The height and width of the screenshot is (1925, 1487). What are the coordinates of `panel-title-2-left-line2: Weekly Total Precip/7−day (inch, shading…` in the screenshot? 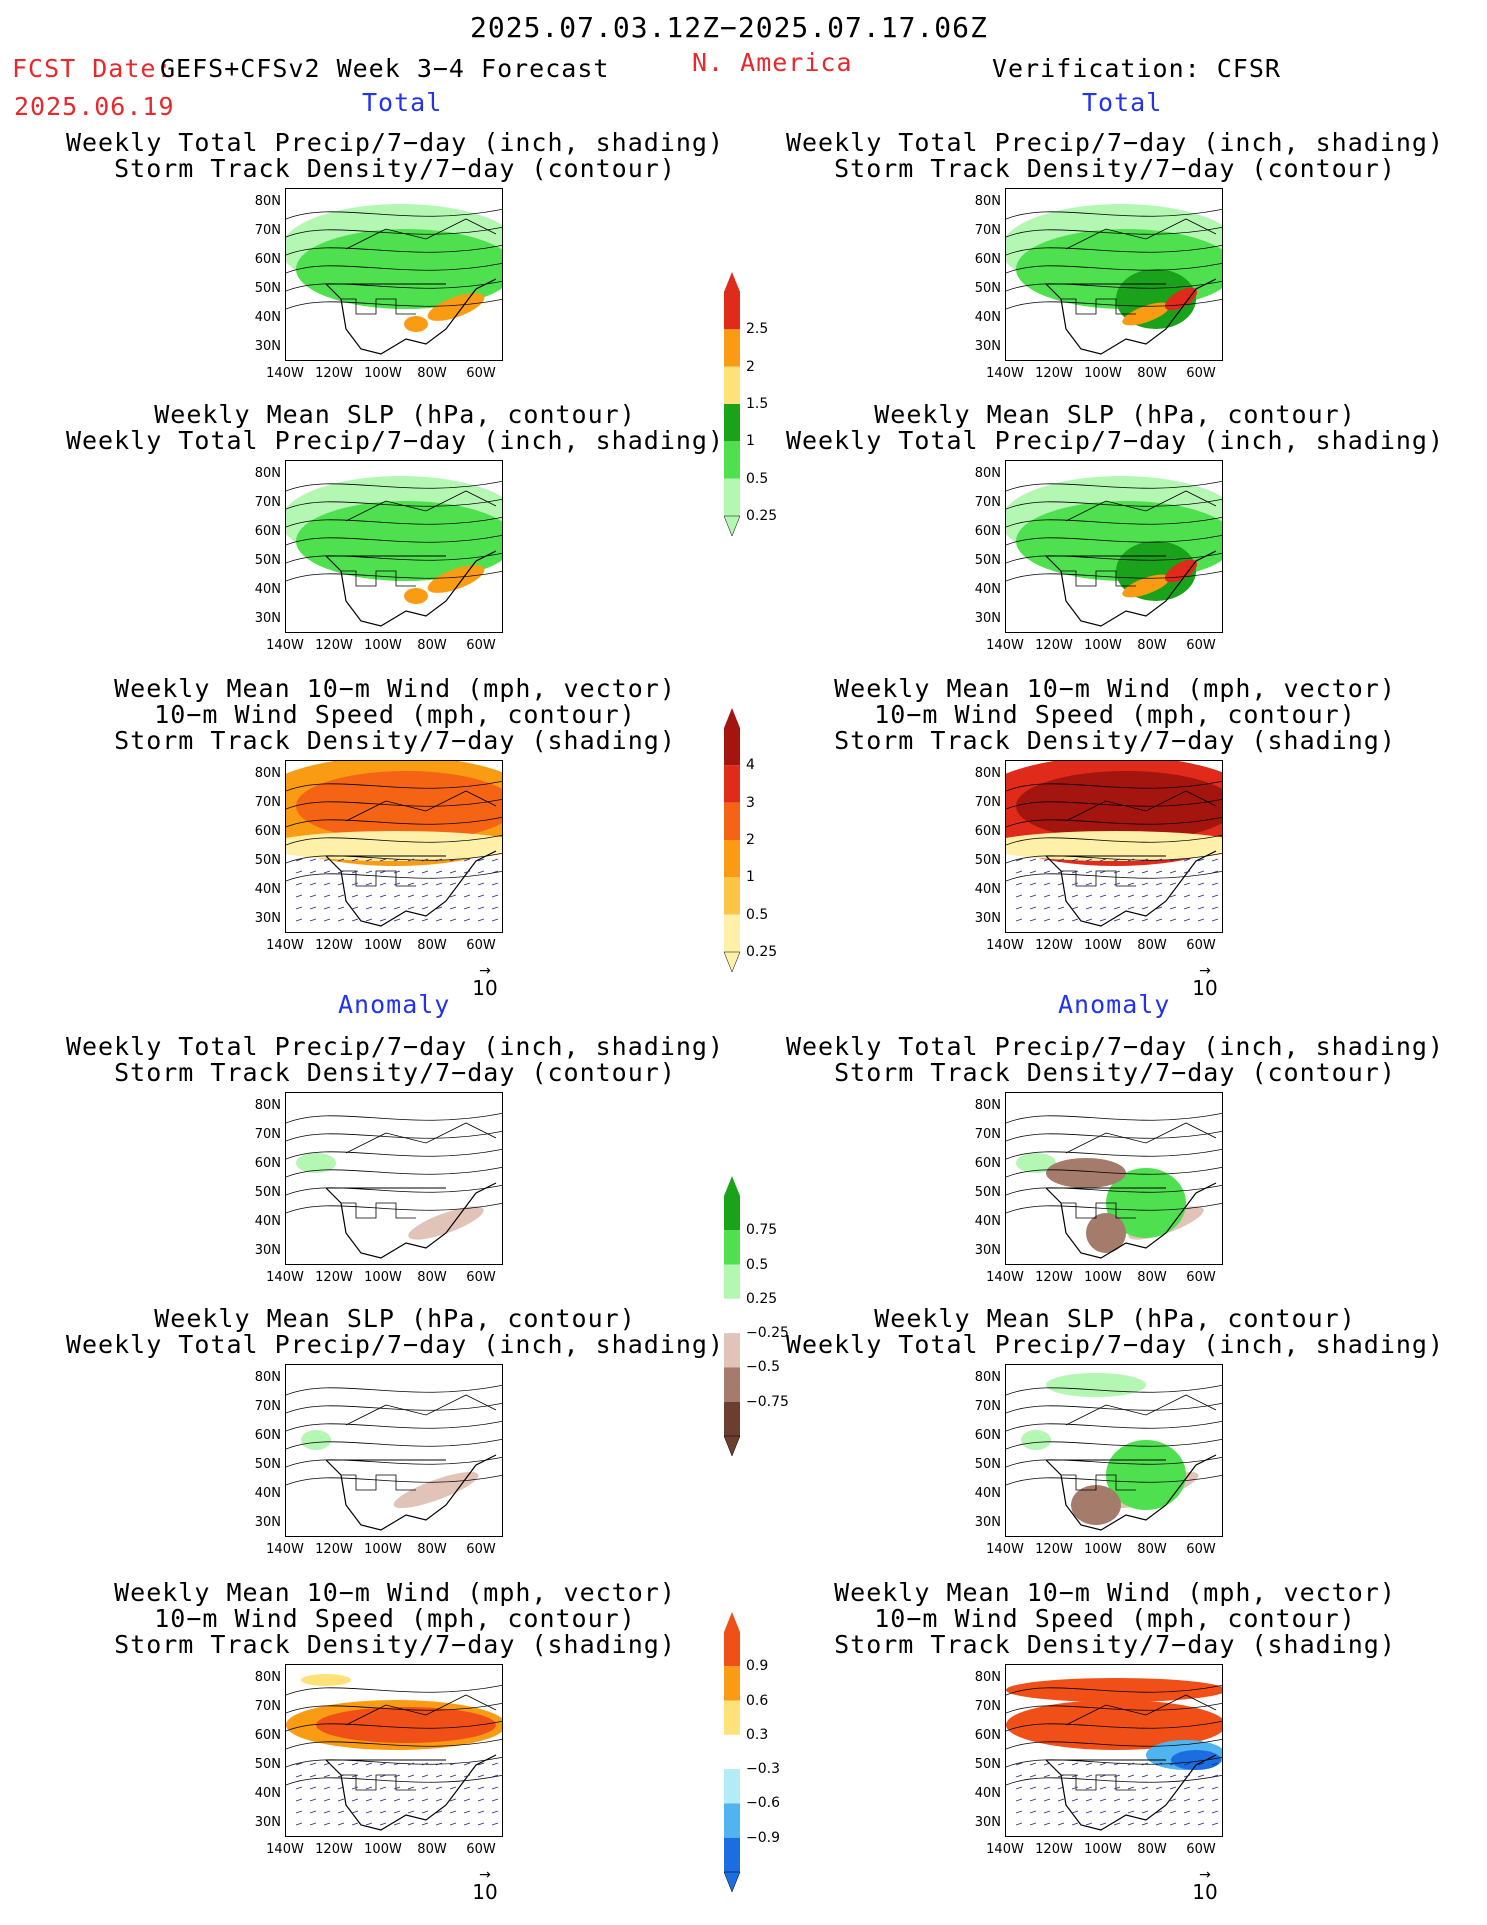 It's located at (395, 440).